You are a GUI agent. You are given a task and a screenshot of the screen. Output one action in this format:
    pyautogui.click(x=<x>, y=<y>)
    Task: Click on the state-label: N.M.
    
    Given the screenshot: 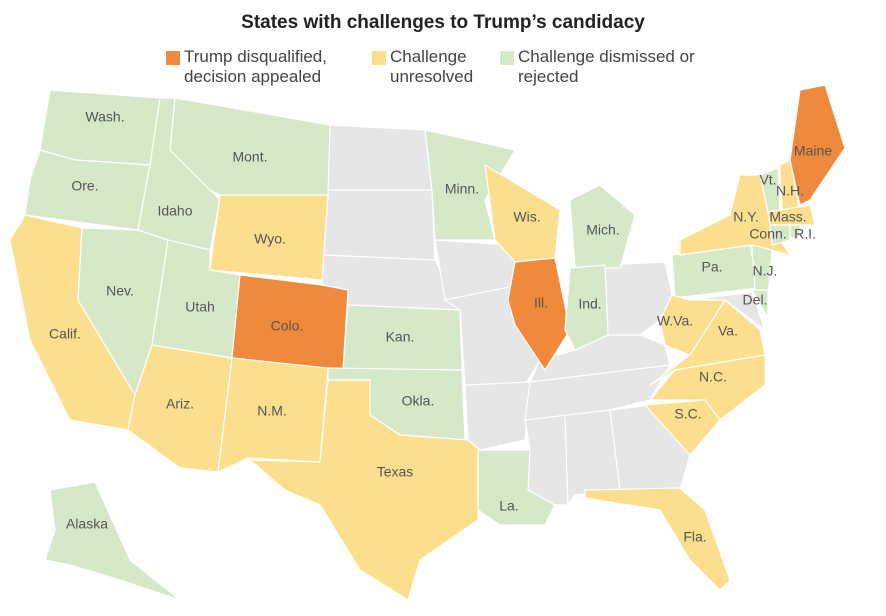 What is the action you would take?
    pyautogui.click(x=272, y=411)
    